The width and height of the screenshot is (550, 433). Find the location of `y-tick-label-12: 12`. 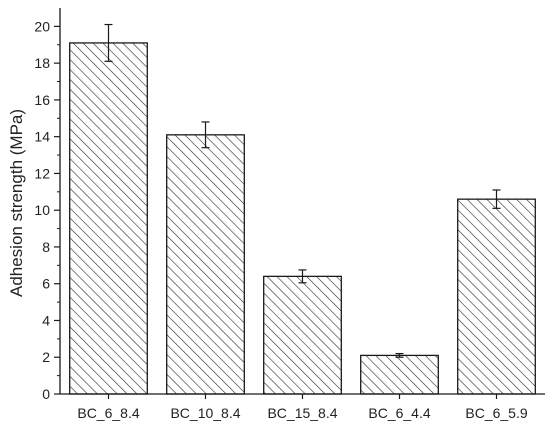

y-tick-label-12: 12 is located at coordinates (42, 173).